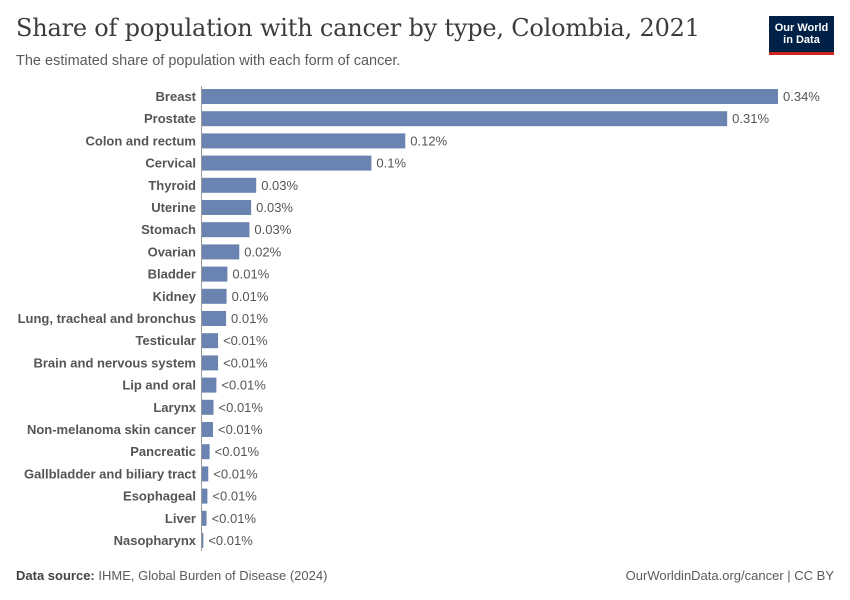 This screenshot has height=600, width=850. I want to click on bar-nasopharynx, so click(203, 540).